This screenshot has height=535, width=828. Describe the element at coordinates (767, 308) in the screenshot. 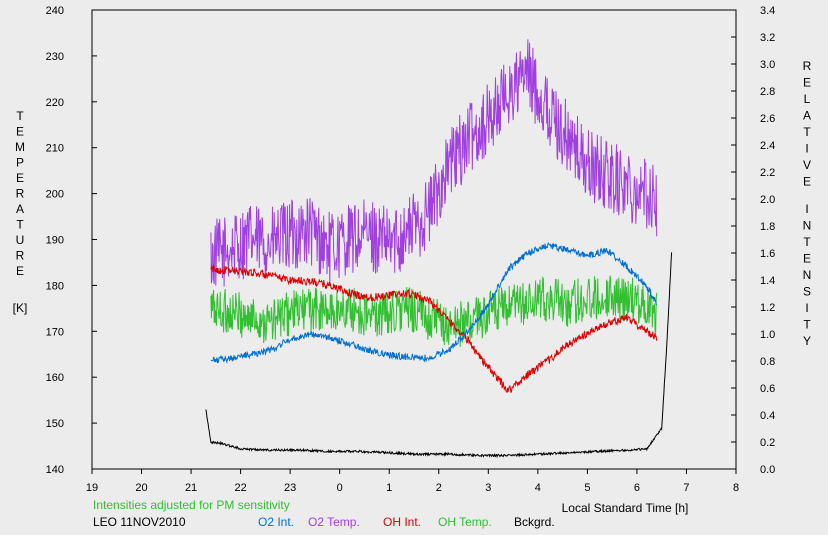

I see `right-tick-label: 1.2` at that location.